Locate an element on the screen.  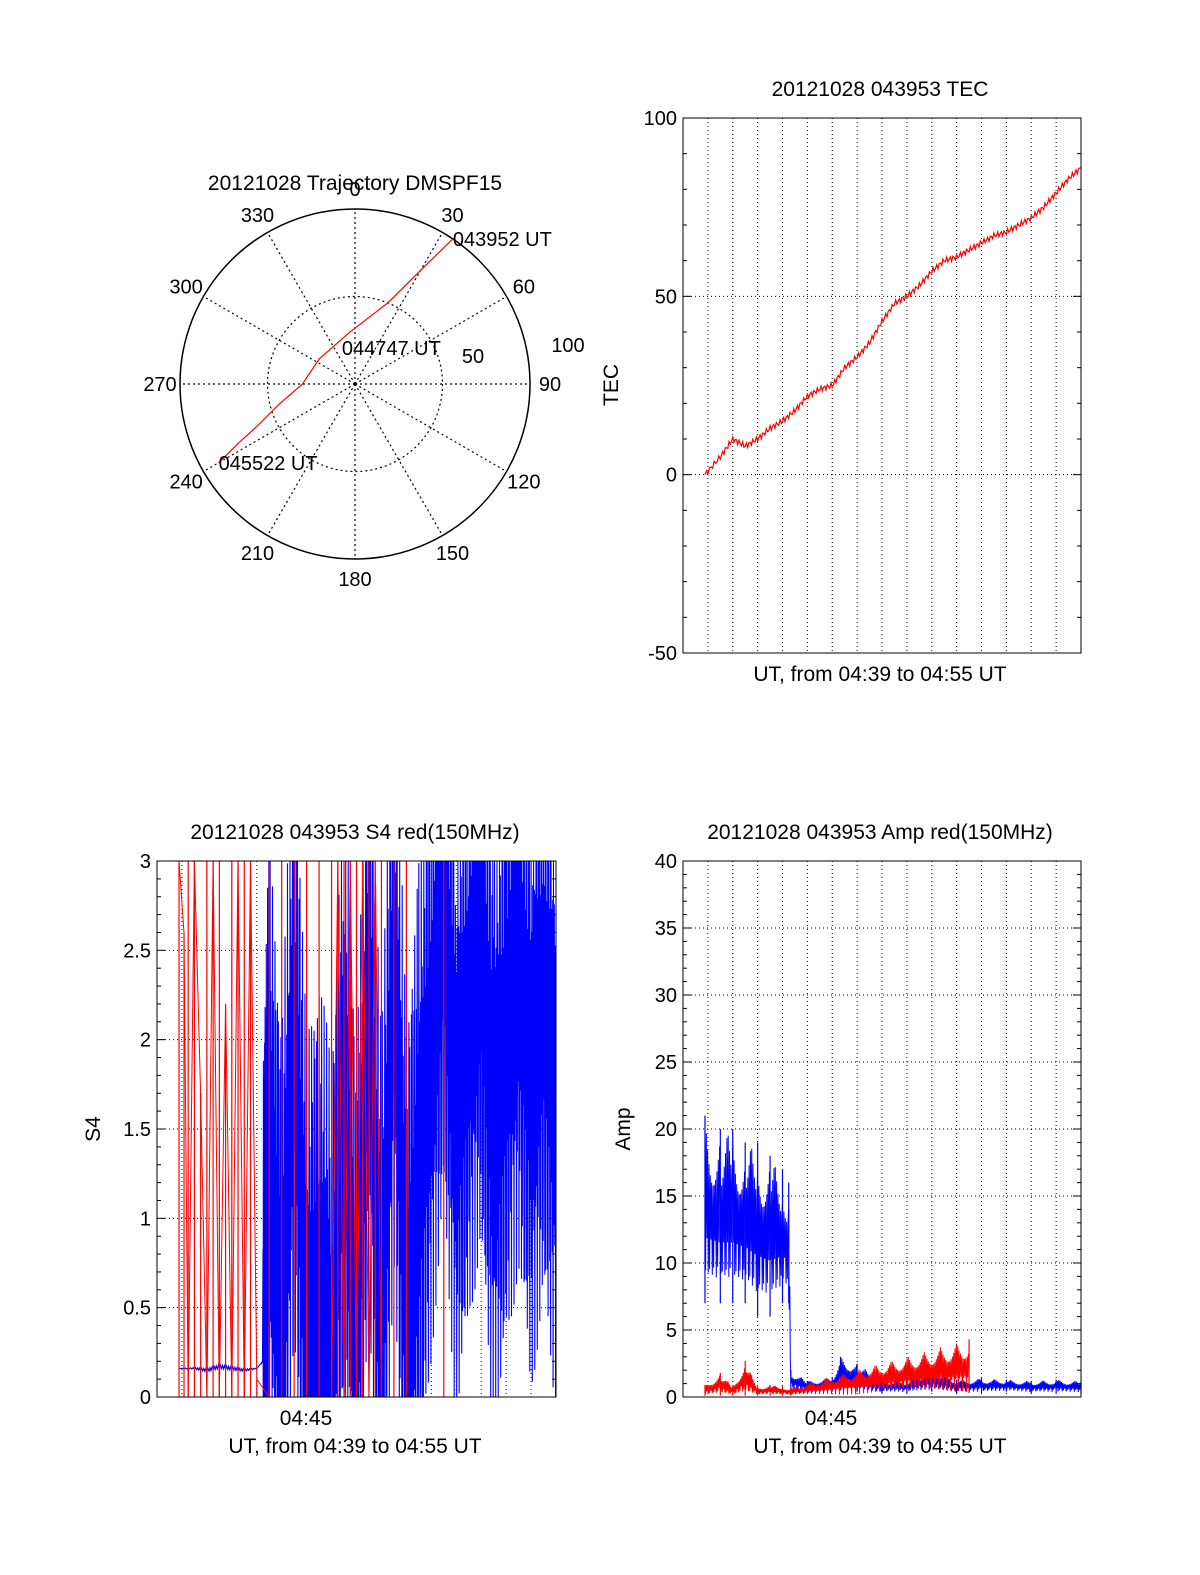
amp-series is located at coordinates (893, 1255).